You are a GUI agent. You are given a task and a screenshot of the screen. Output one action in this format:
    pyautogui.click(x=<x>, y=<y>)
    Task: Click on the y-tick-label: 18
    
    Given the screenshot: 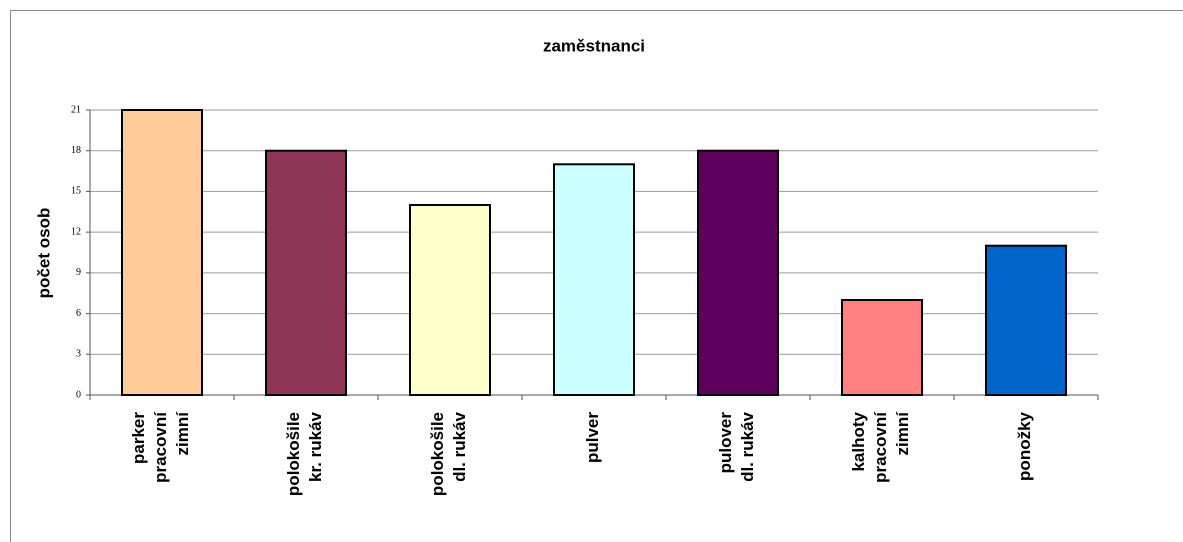 What is the action you would take?
    pyautogui.click(x=76, y=150)
    